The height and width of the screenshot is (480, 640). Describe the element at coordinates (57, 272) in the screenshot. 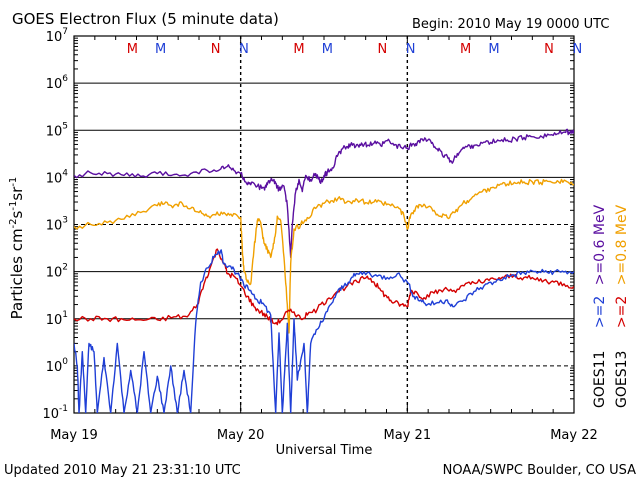

I see `y-tick-label: 10²` at that location.